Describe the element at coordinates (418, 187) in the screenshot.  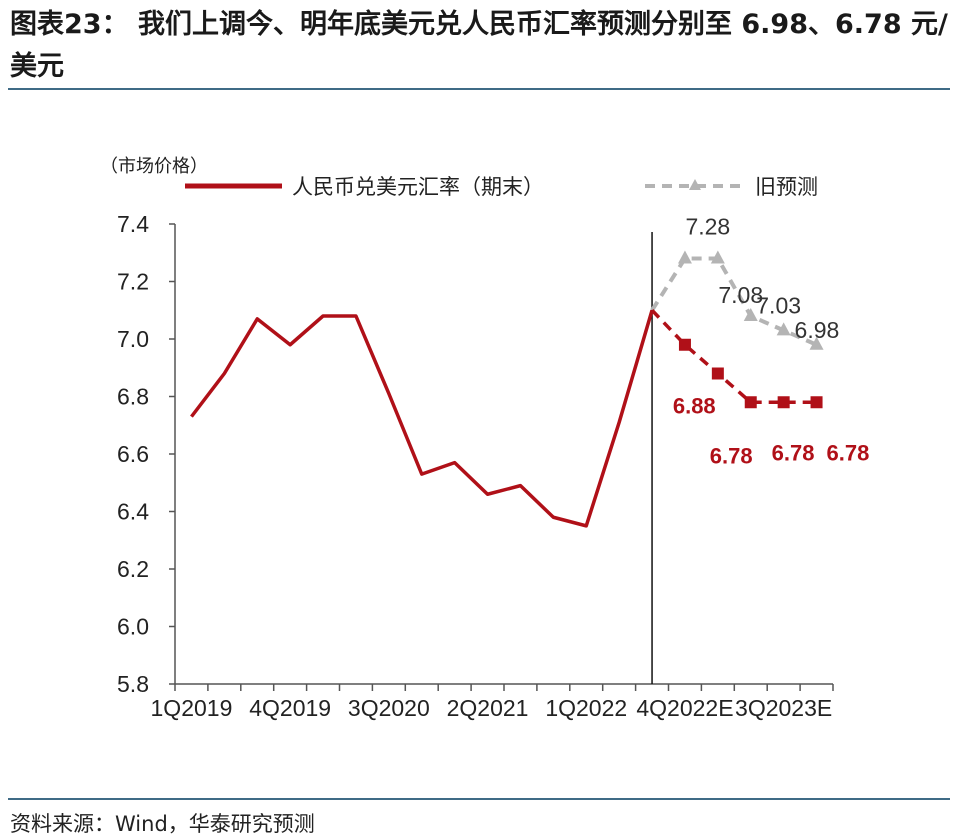
I see `legend-label-actual: 人民币兑美元汇率（期末）` at that location.